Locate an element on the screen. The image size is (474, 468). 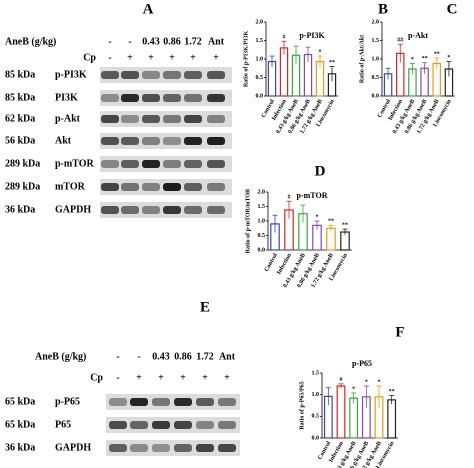
dose-label: 0.43 is located at coordinates (161, 356).